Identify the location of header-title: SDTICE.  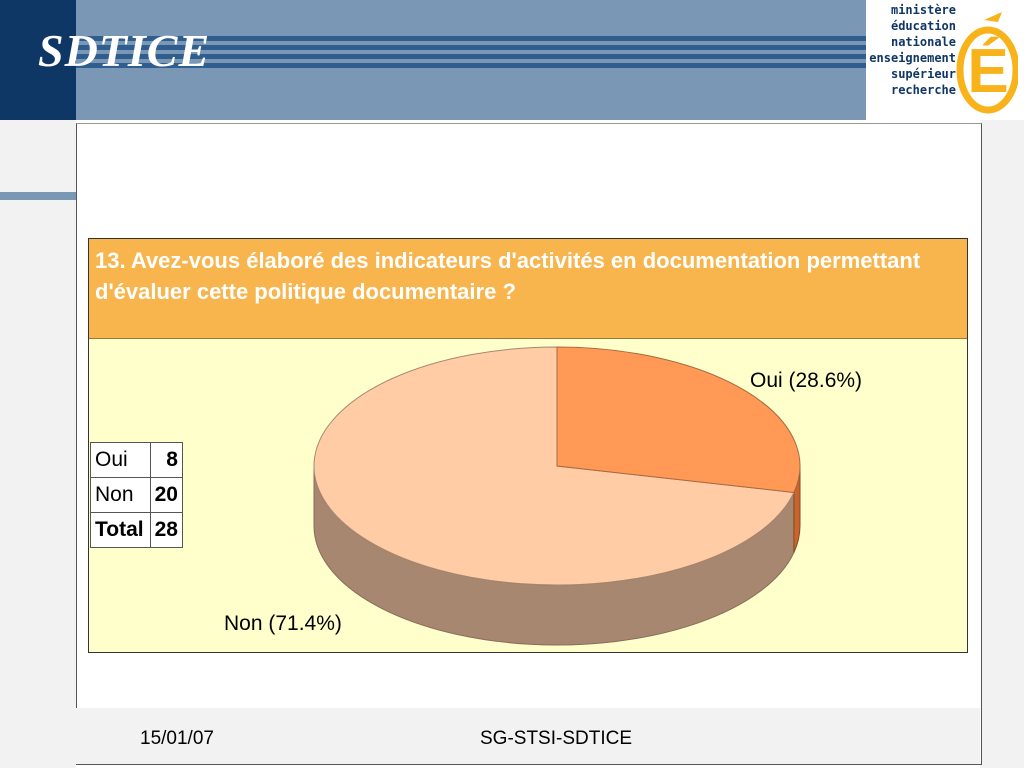
(124, 50).